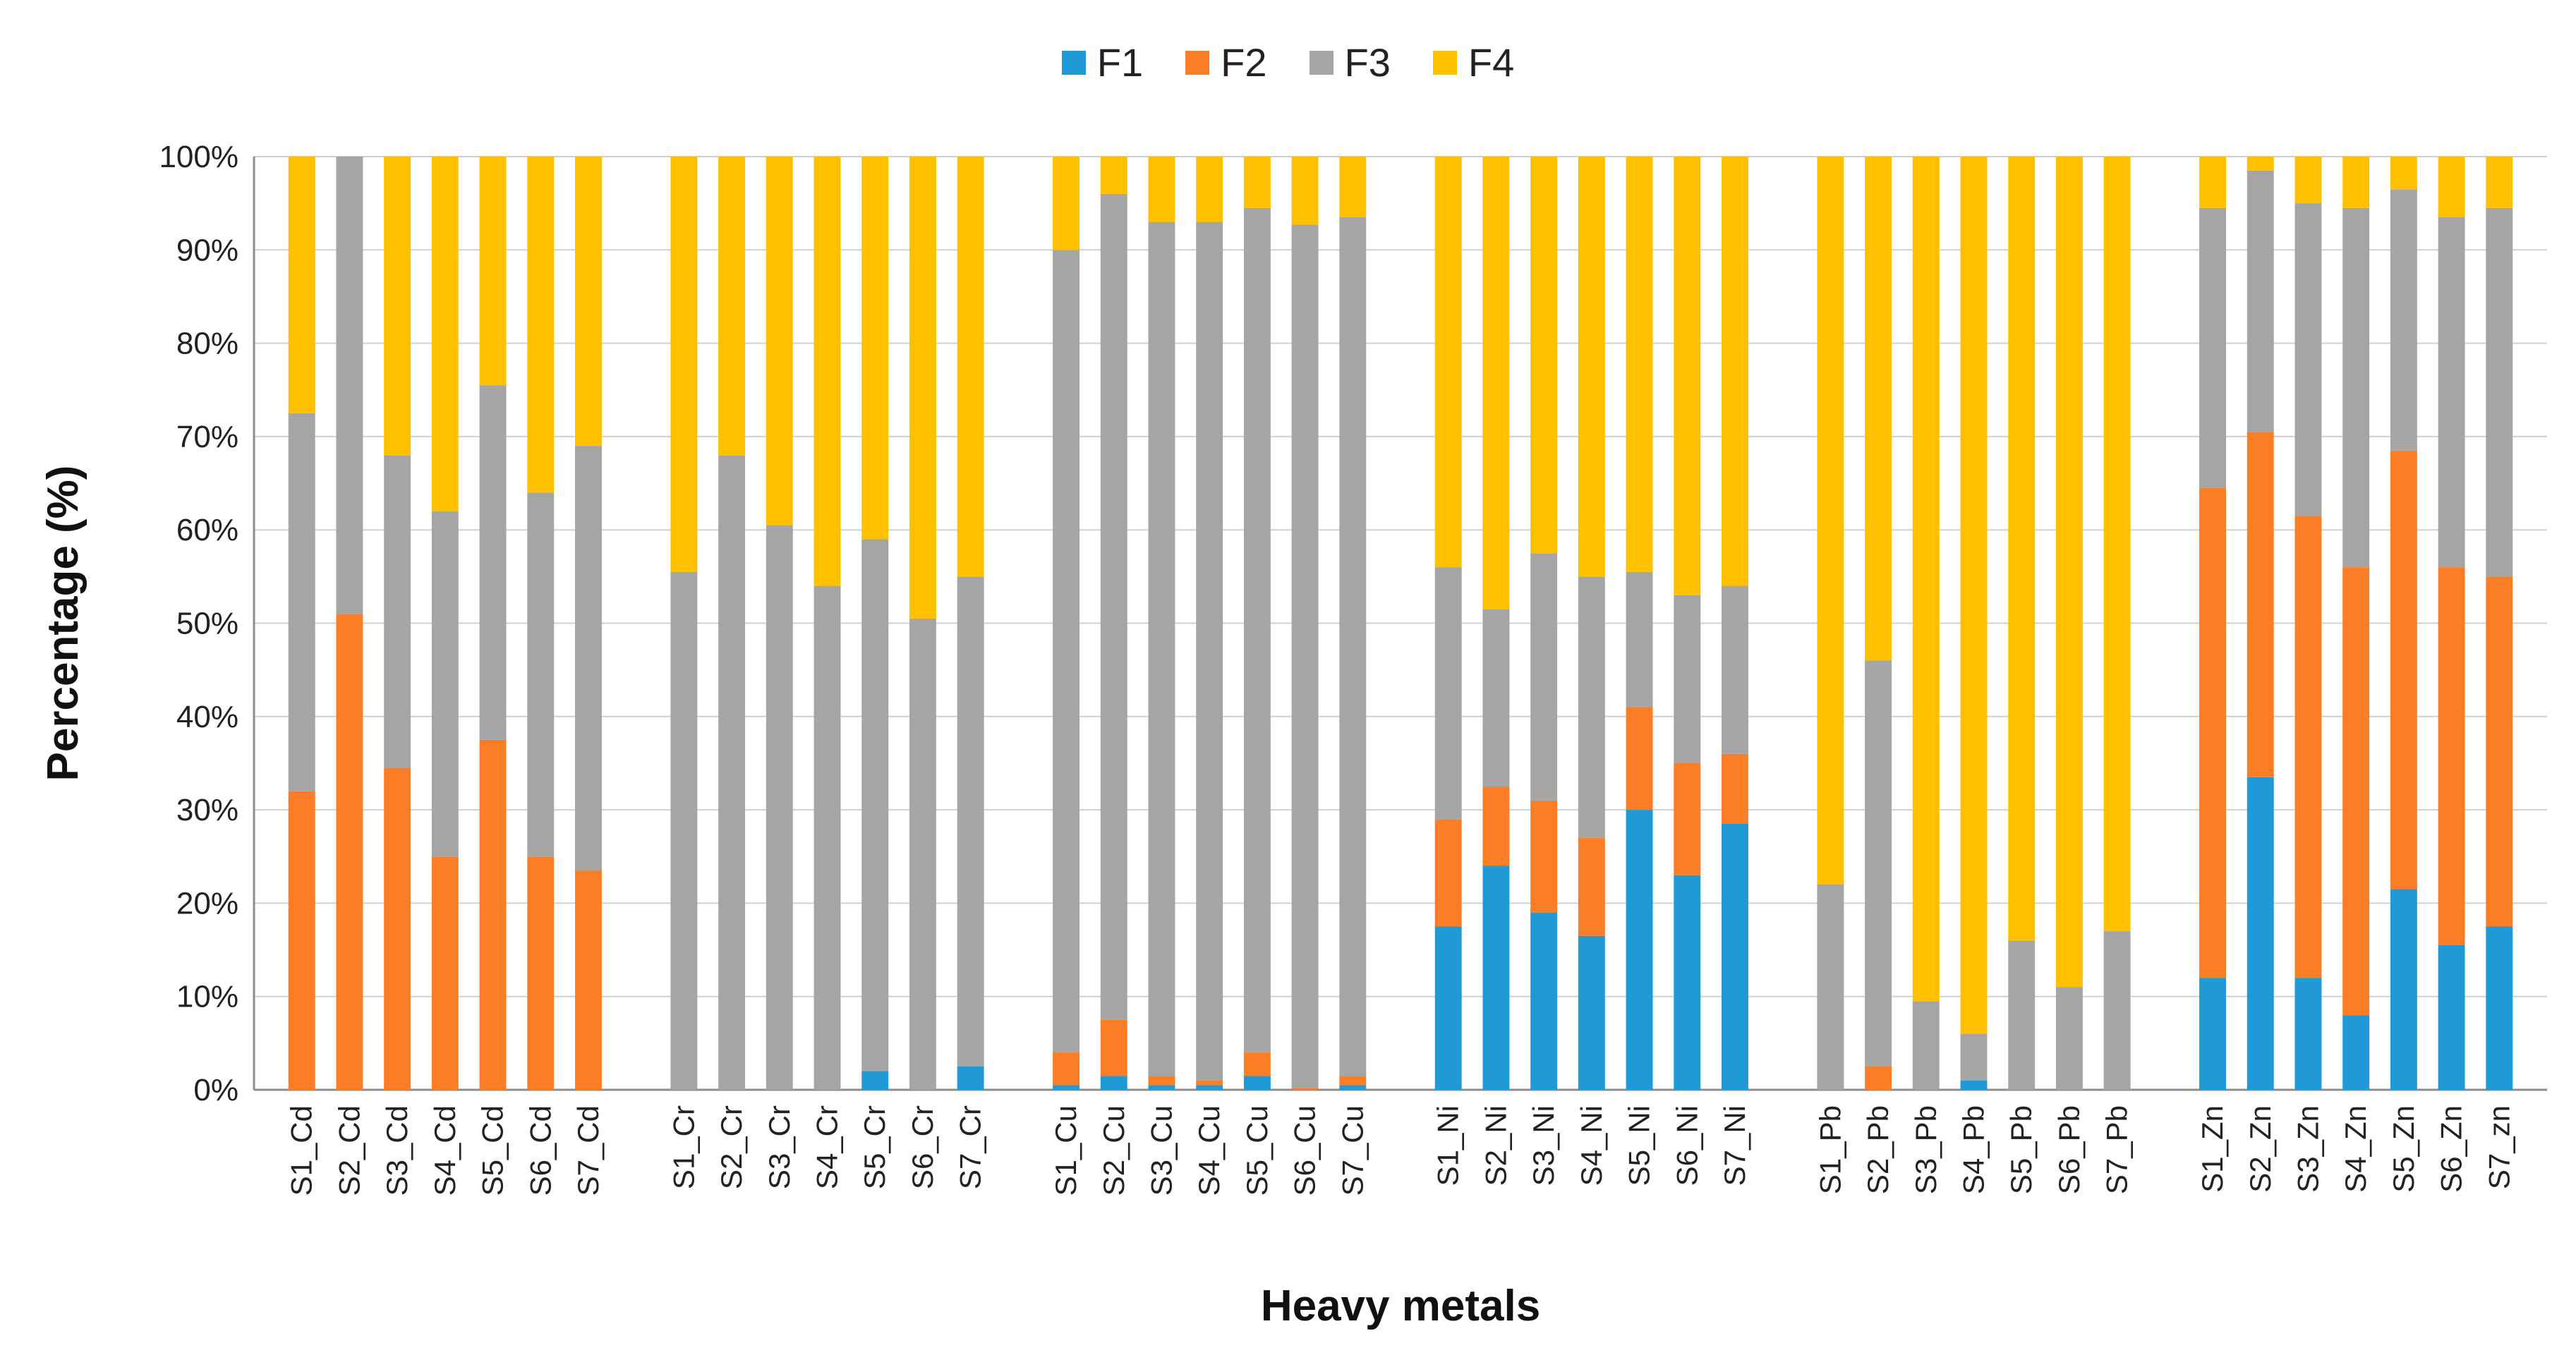 The width and height of the screenshot is (2576, 1367). I want to click on y-axis-title: Percentage (%), so click(63, 624).